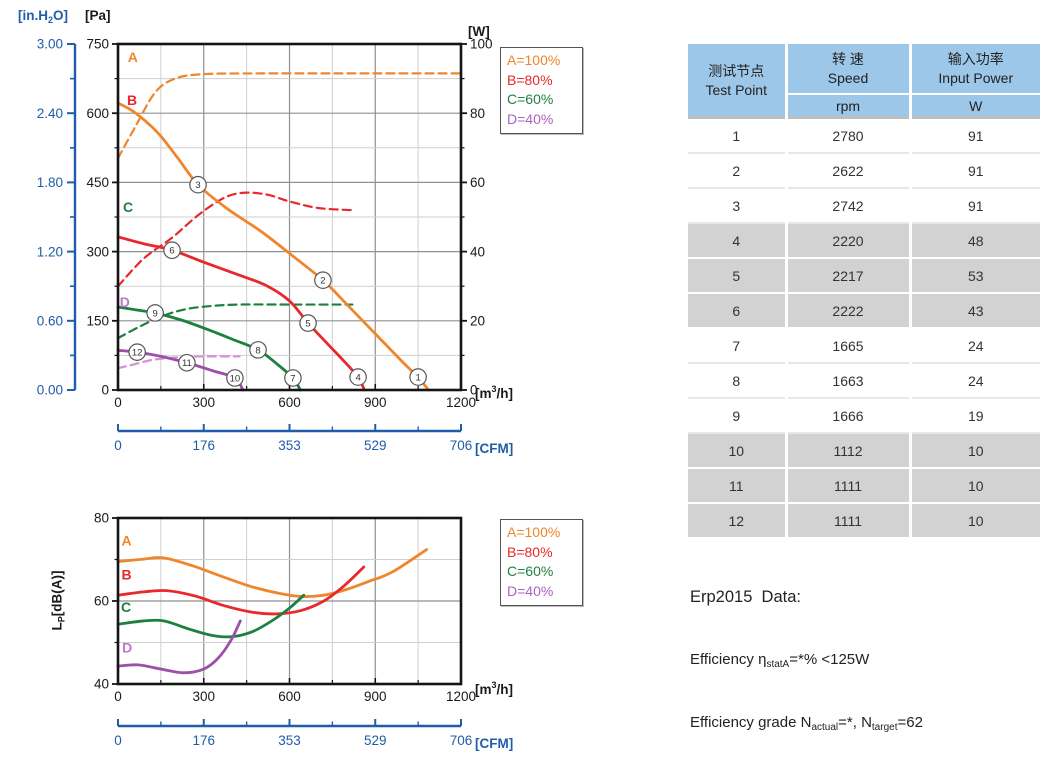 Image resolution: width=1048 pixels, height=767 pixels. Describe the element at coordinates (736, 450) in the screenshot. I see `test-point-cell: 10` at that location.